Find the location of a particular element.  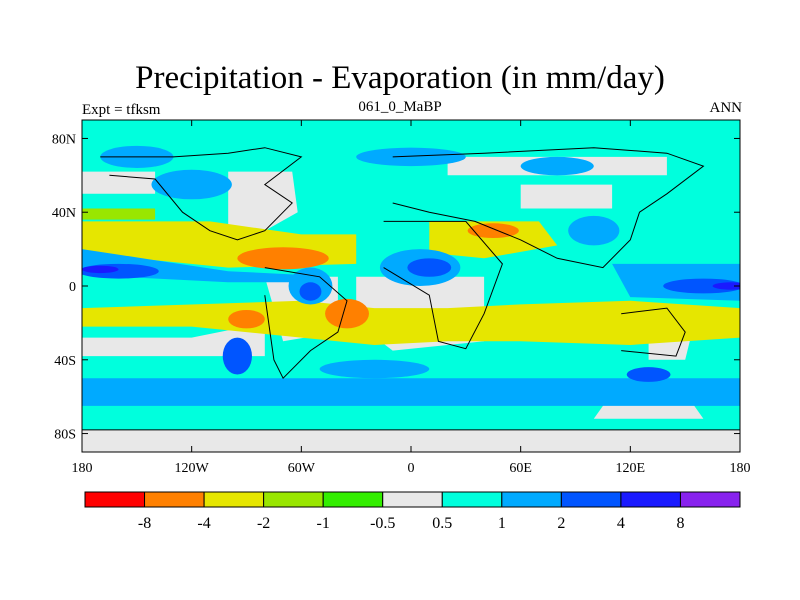

sahara-yellow is located at coordinates (493, 240).